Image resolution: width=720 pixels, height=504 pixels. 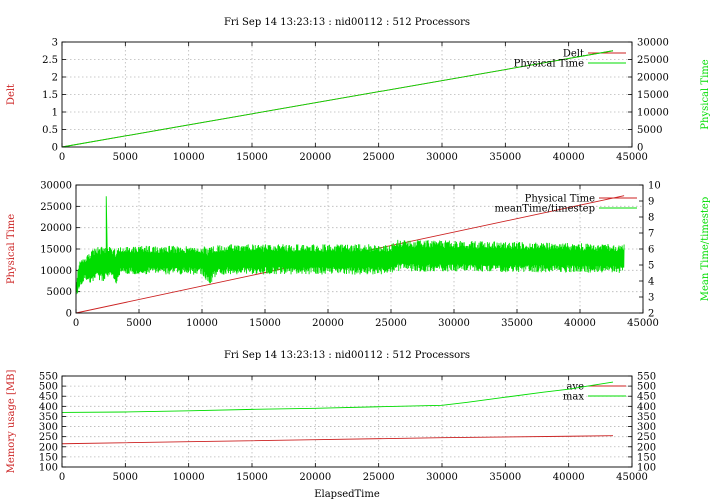 I want to click on y2-tick-label: 30000, so click(x=653, y=43).